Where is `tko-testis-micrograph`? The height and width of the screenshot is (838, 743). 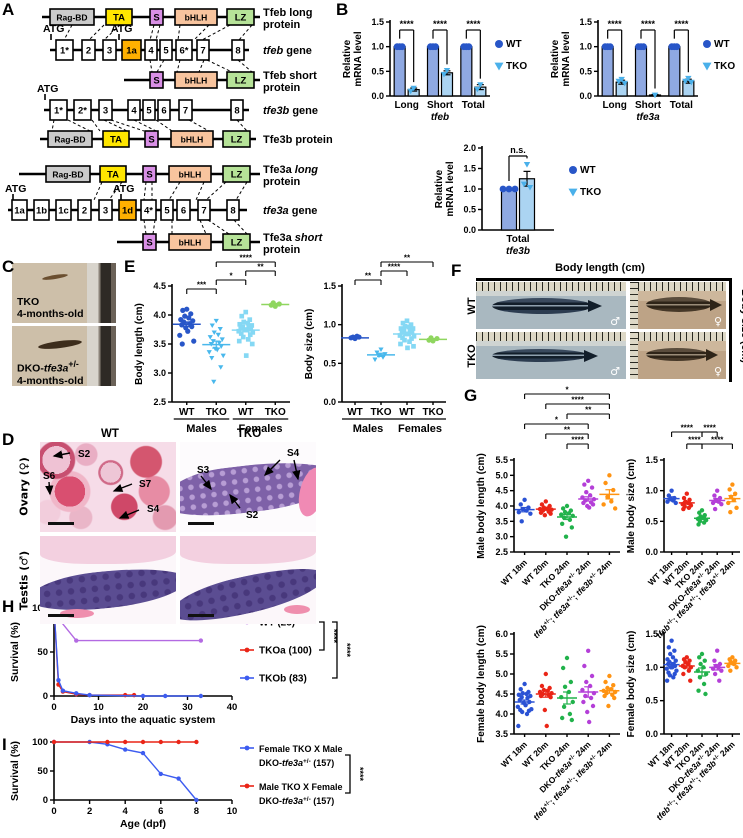 tko-testis-micrograph is located at coordinates (248, 580).